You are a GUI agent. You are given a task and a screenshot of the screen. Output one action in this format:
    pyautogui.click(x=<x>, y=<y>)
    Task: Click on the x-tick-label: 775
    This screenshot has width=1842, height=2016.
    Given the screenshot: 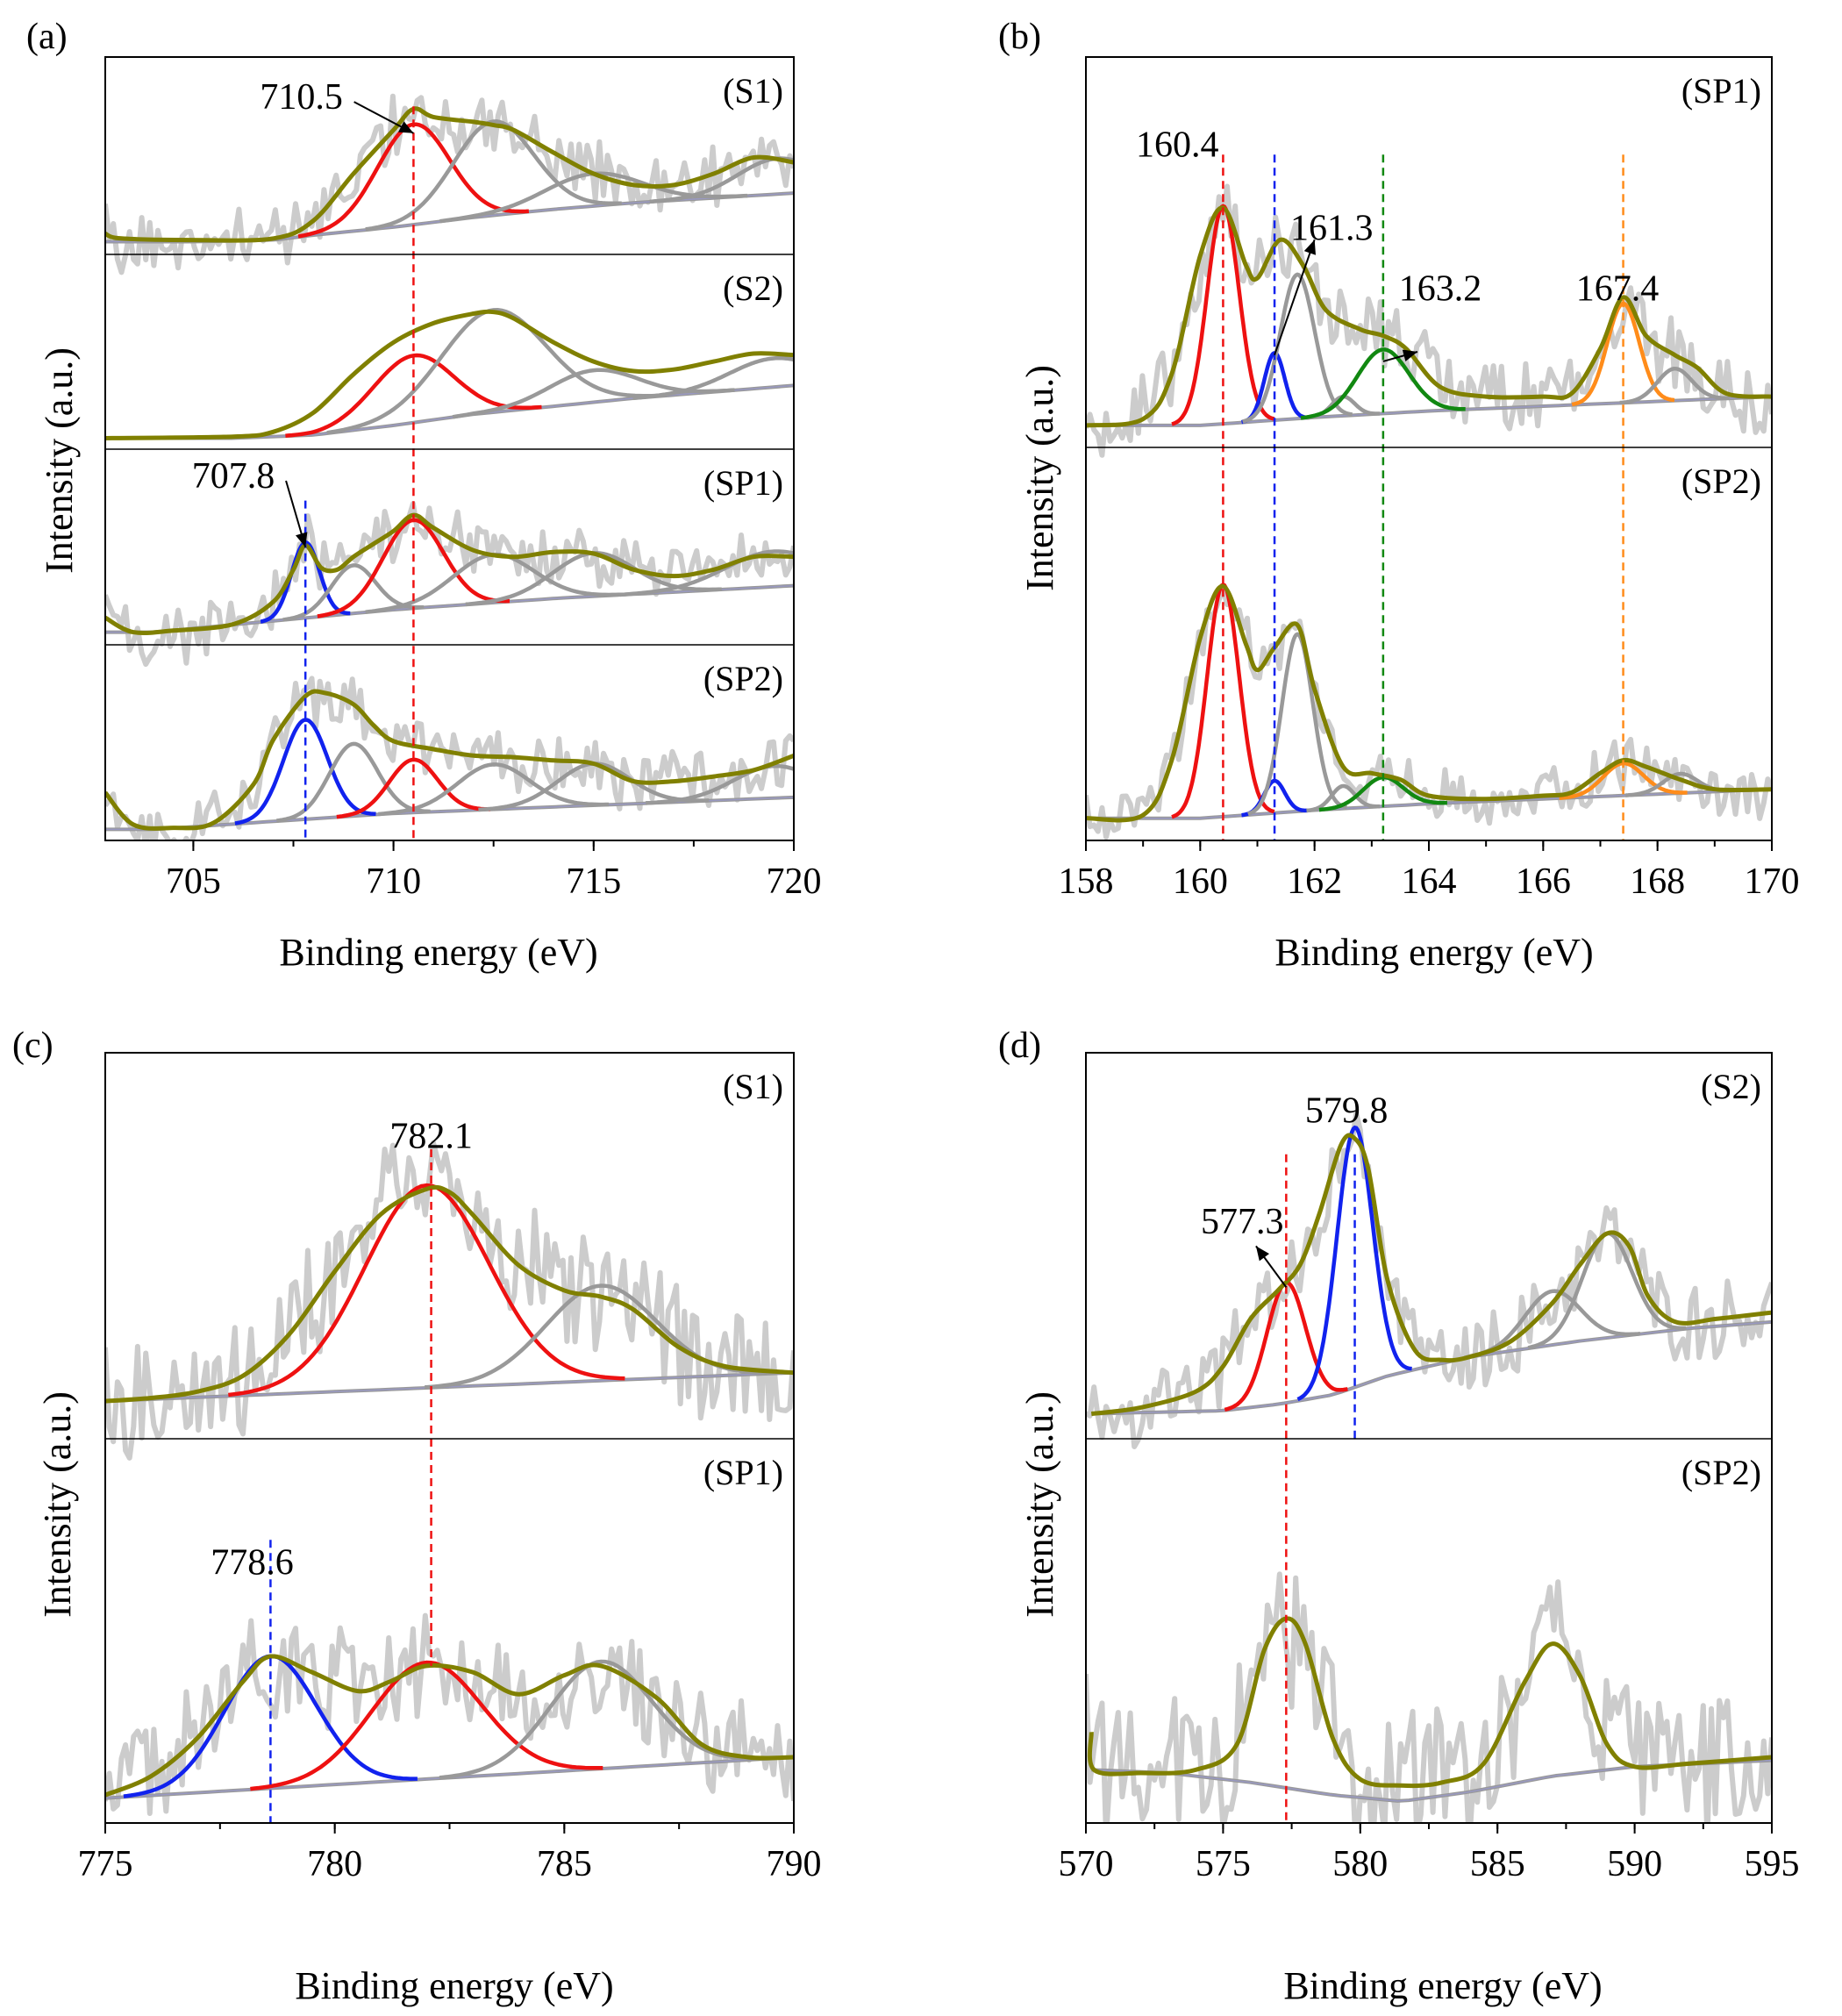 What is the action you would take?
    pyautogui.click(x=105, y=1864)
    